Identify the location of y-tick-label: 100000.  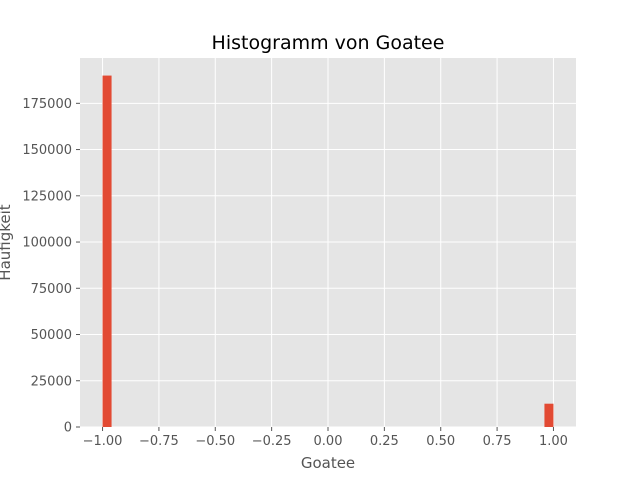
(47, 243).